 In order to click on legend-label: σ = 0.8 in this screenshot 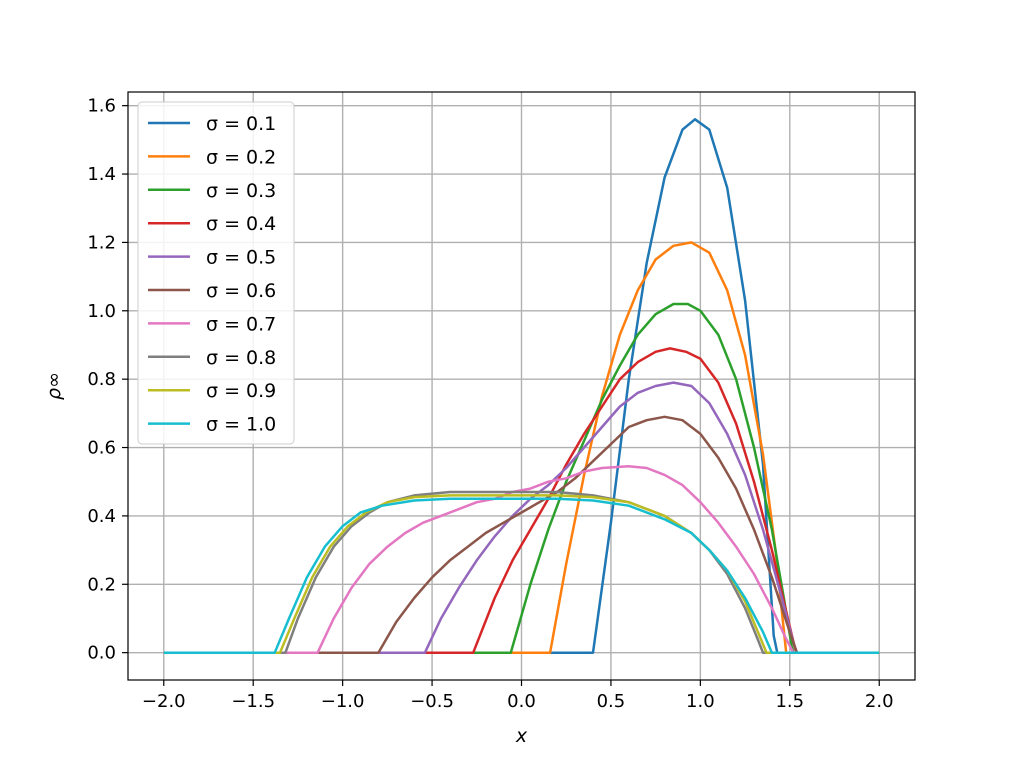, I will do `click(241, 358)`.